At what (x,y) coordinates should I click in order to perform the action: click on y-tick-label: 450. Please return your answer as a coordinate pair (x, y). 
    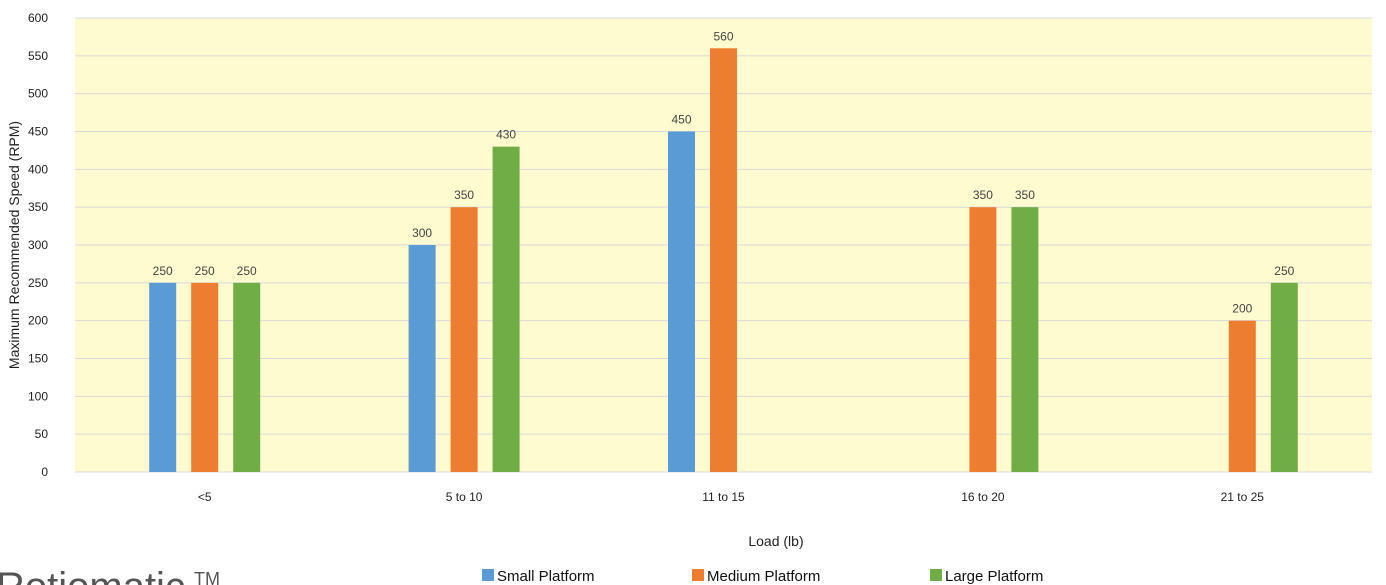
    Looking at the image, I should click on (38, 132).